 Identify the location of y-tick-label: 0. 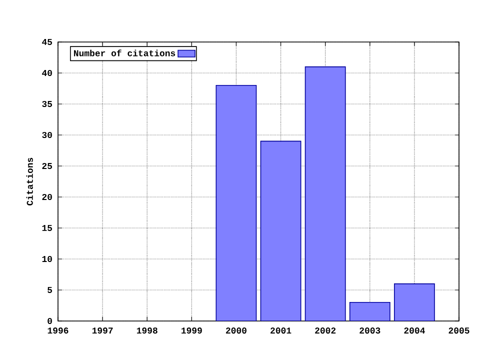
(50, 321).